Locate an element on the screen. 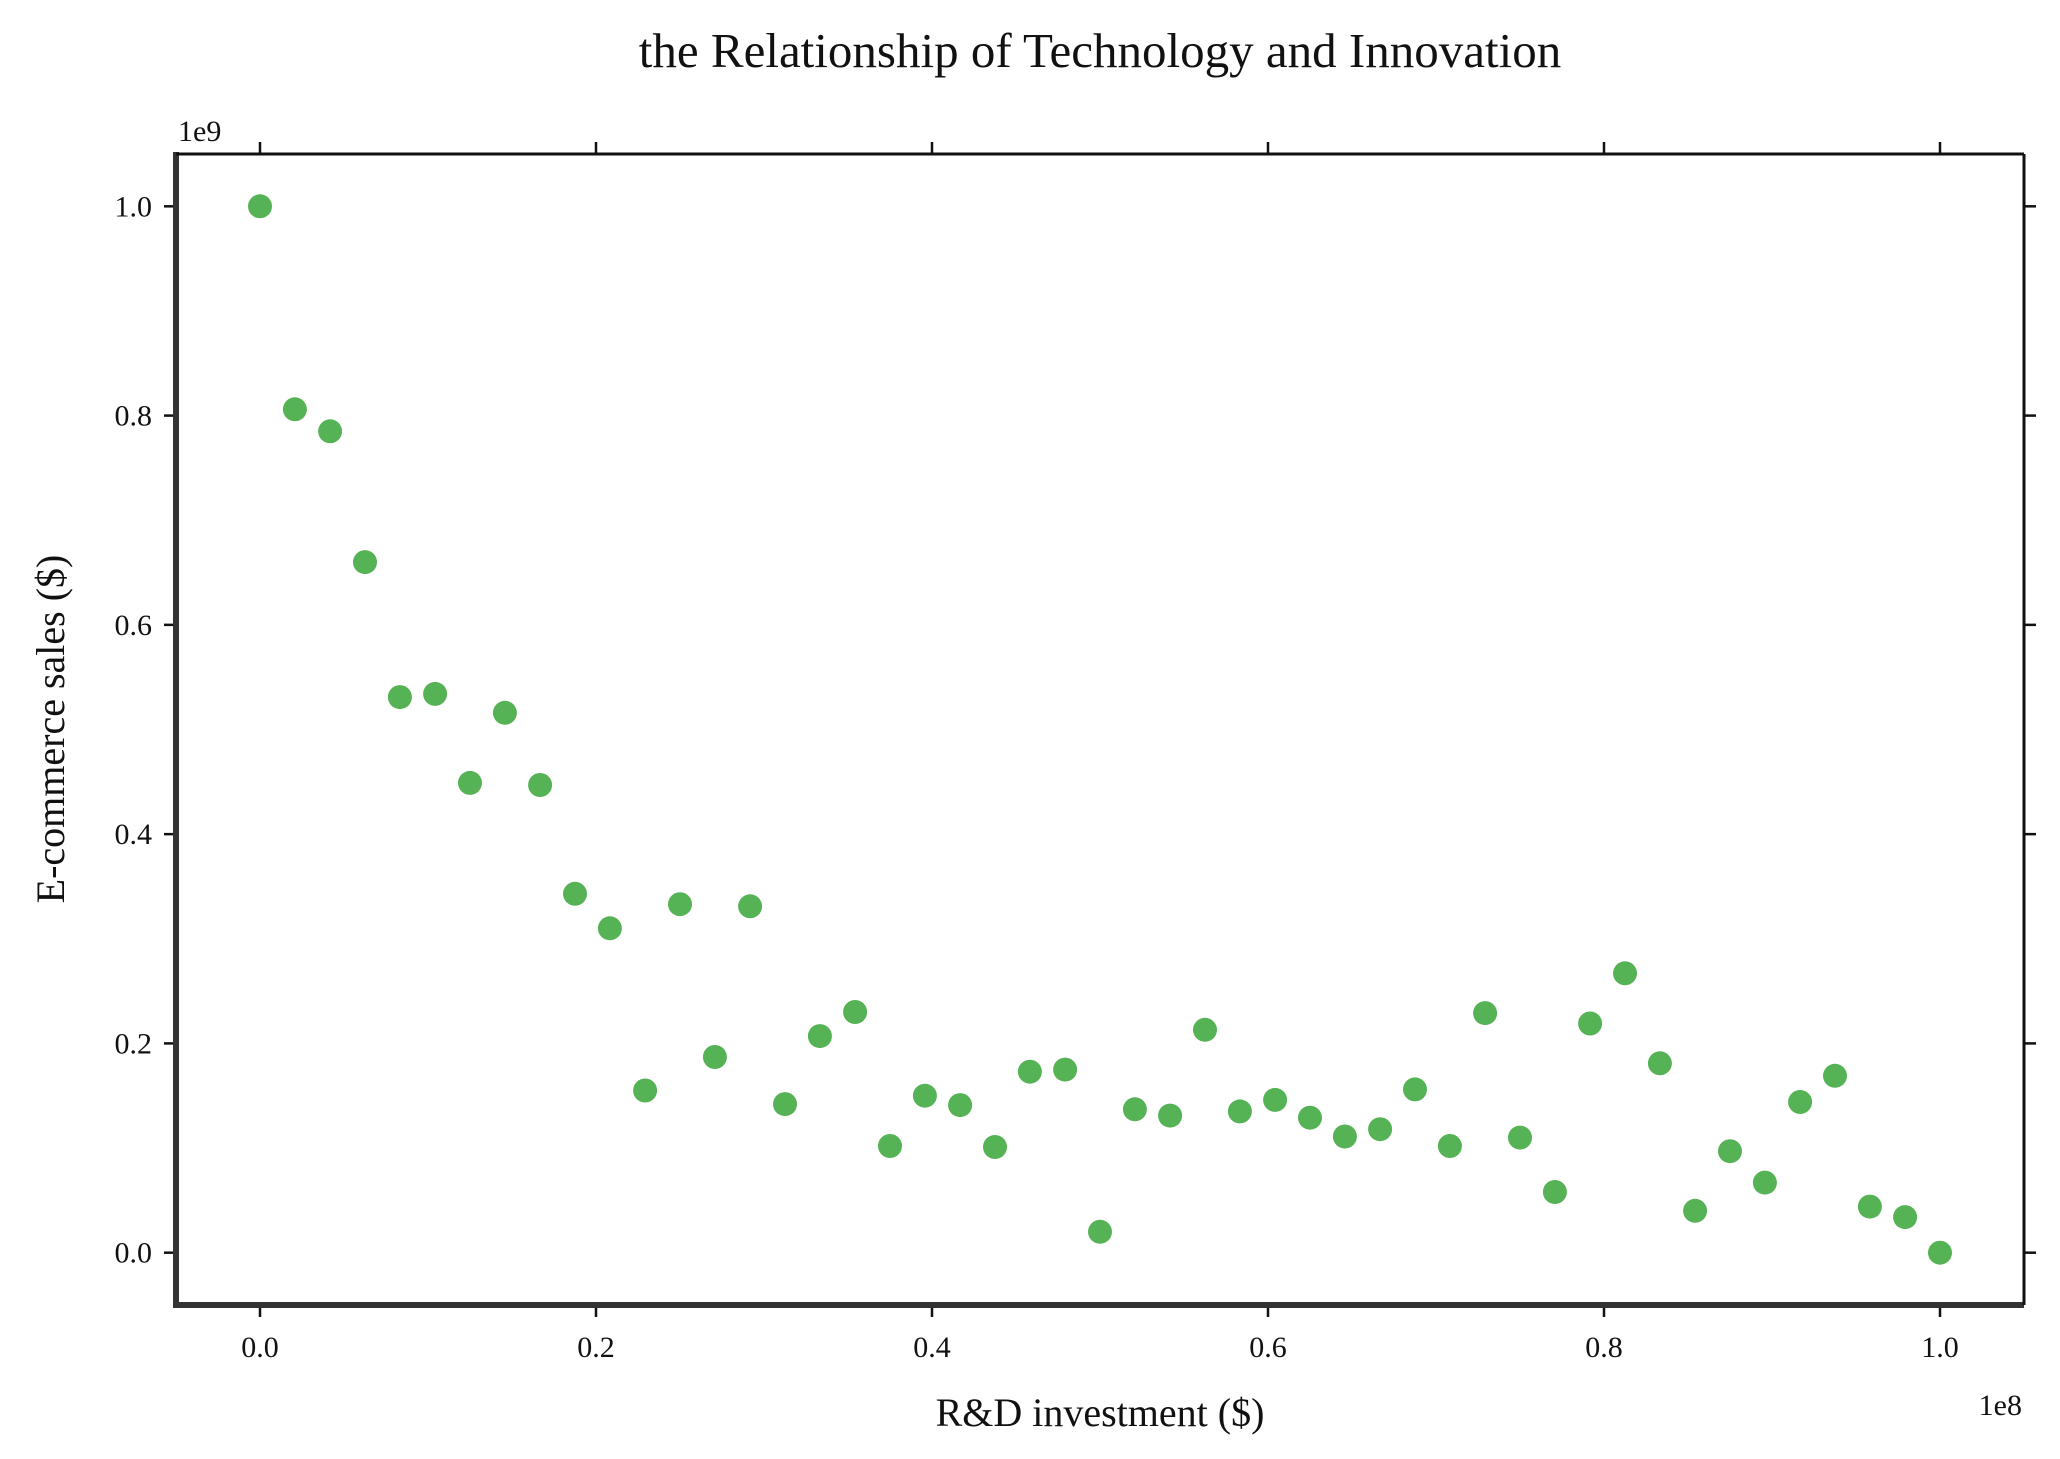  x-tick-label: 0.4 is located at coordinates (932, 1347).